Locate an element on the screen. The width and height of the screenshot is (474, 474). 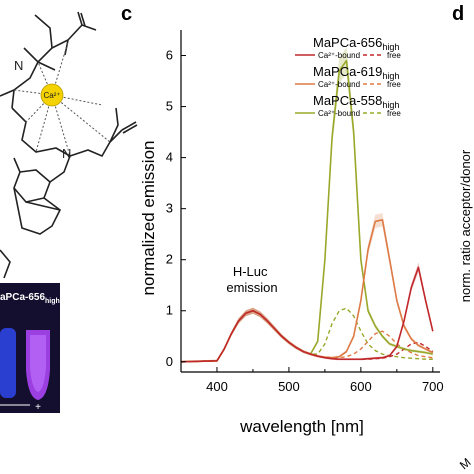
tube-photo: aPCa-656high + is located at coordinates (30, 348).